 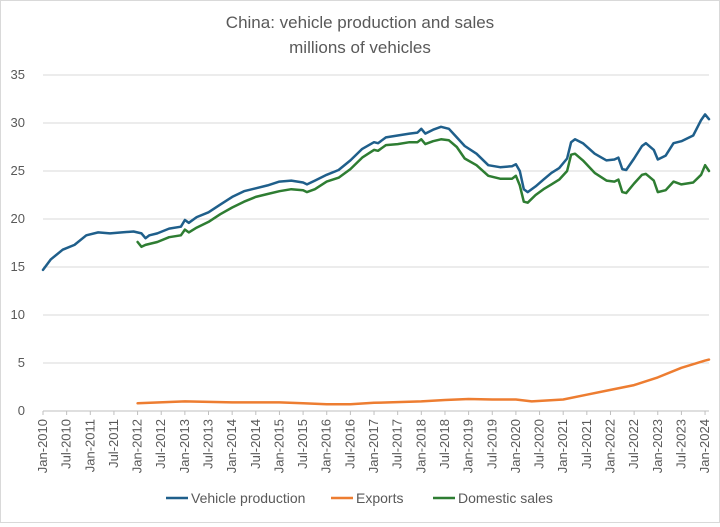 I want to click on x-tick-label: Jul-2023, so click(x=680, y=444).